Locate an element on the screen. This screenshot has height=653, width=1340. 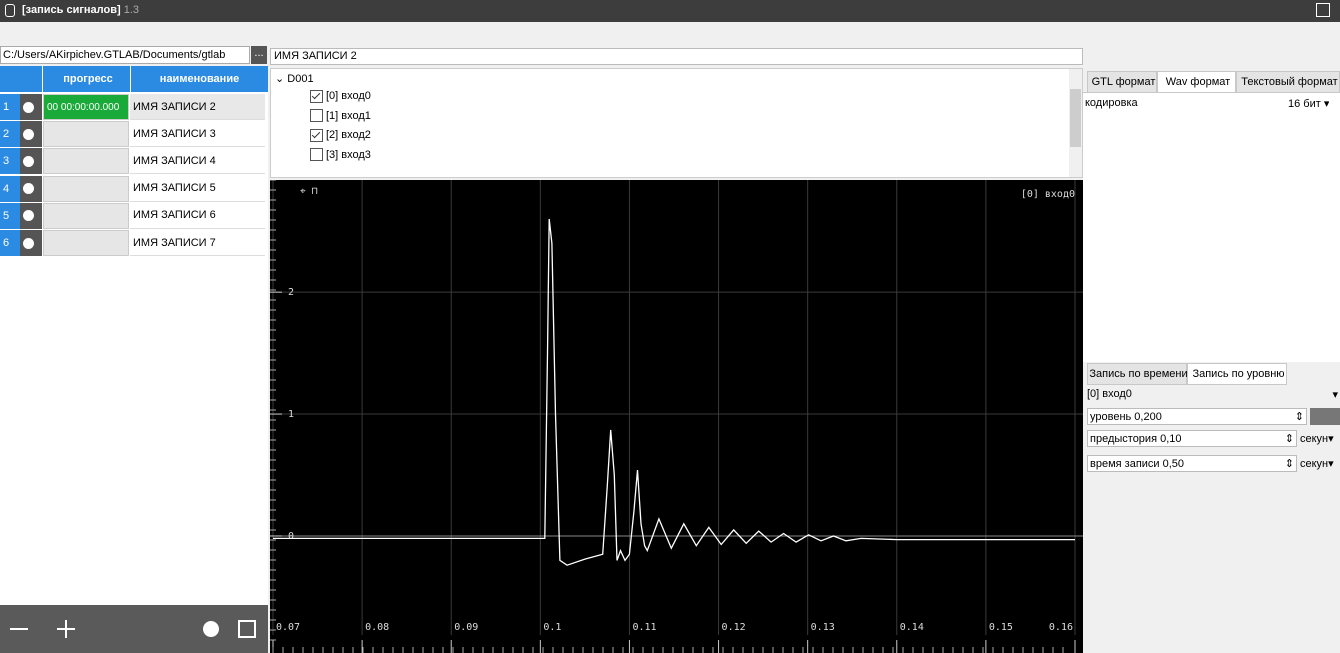
level-text: уровень 0,200 is located at coordinates (1126, 416).